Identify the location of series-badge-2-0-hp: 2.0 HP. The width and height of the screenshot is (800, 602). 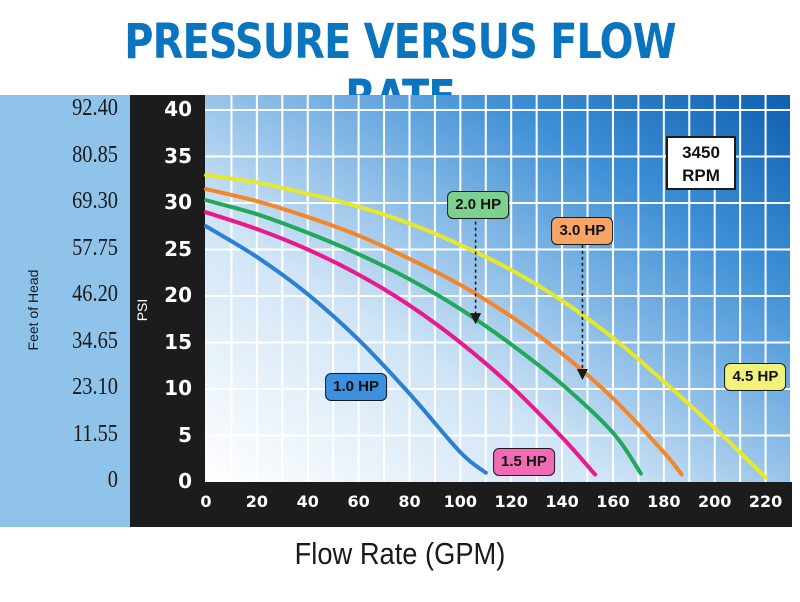
(478, 204).